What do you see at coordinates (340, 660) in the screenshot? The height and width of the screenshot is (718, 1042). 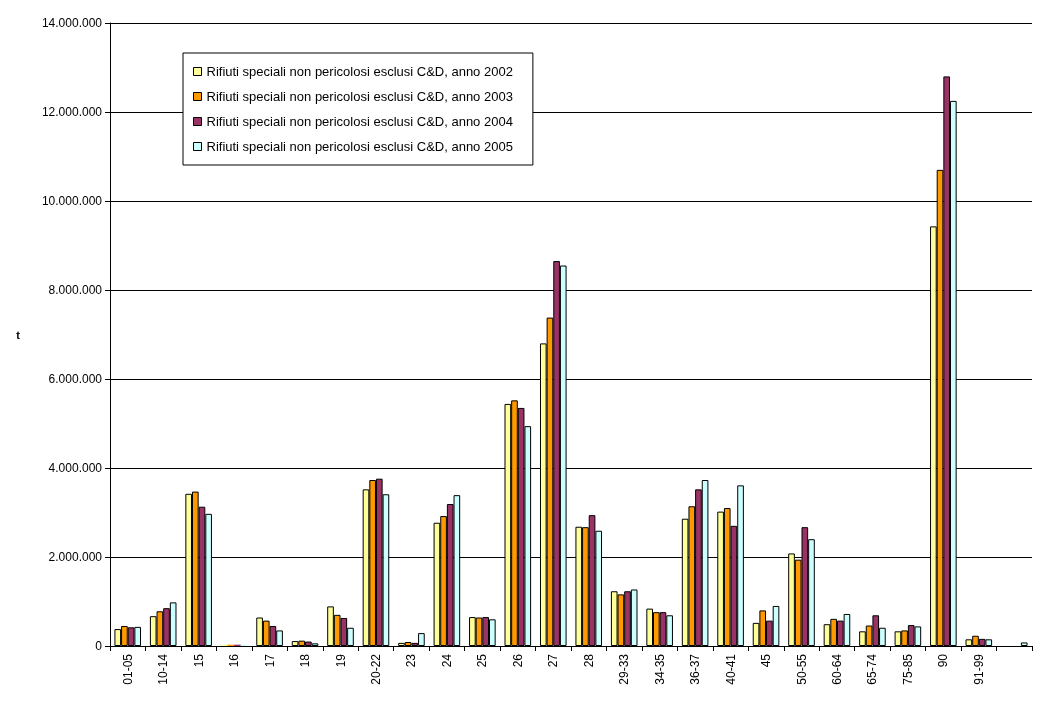 I see `x-tick-label: 19` at bounding box center [340, 660].